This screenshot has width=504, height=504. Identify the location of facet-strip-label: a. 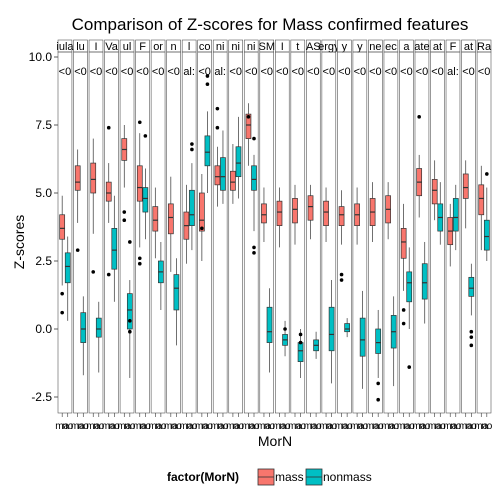
(406, 47).